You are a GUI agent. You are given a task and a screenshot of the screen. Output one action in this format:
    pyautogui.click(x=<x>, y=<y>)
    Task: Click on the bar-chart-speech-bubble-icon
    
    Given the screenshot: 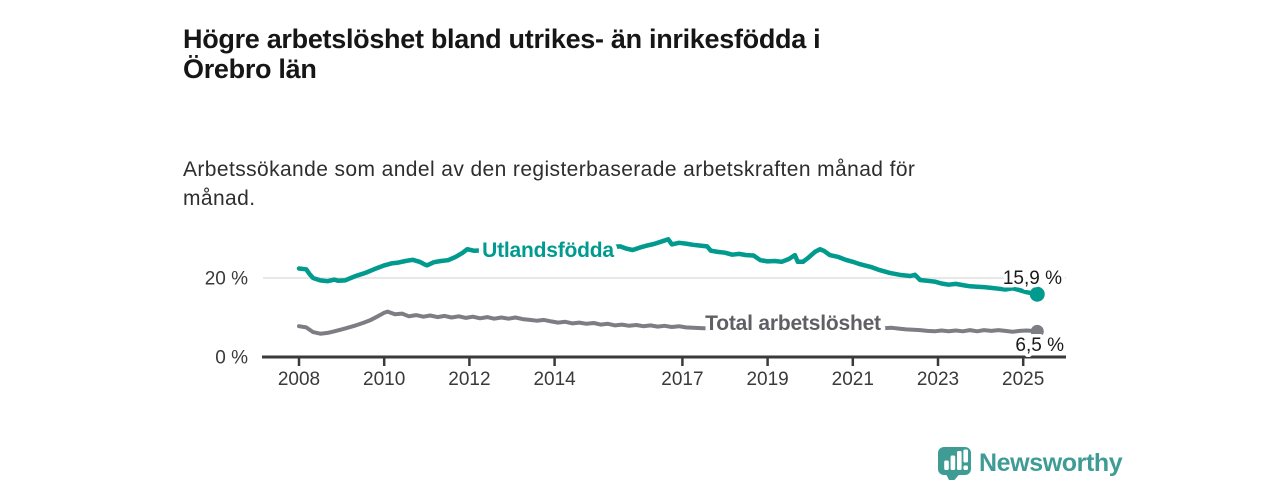 What is the action you would take?
    pyautogui.click(x=954, y=463)
    